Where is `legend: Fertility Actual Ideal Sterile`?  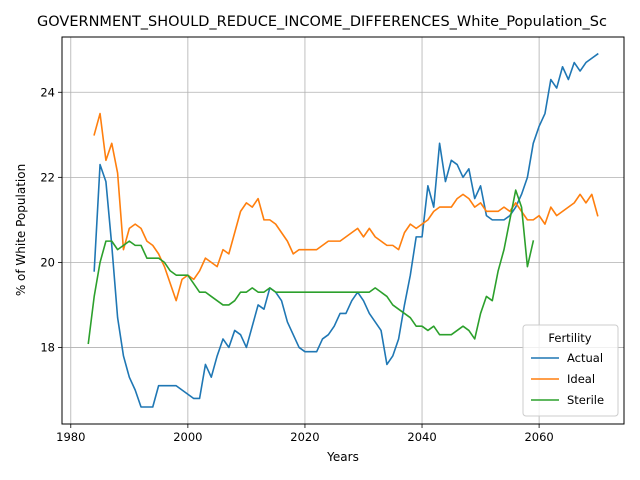
legend: Fertility Actual Ideal Sterile is located at coordinates (570, 370).